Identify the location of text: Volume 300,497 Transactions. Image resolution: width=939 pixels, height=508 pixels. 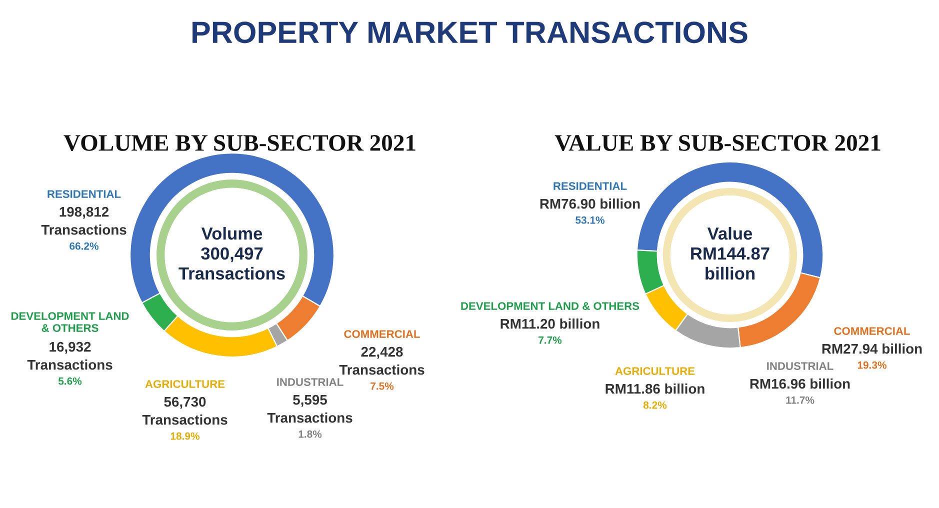
(231, 253).